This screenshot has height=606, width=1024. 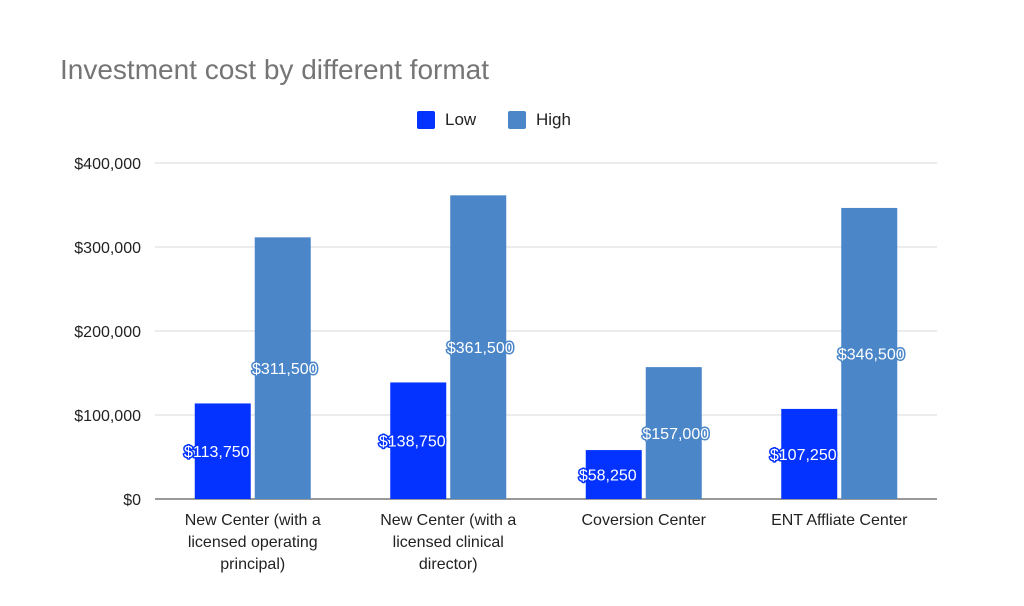 I want to click on data-label: $311,500, so click(x=285, y=369).